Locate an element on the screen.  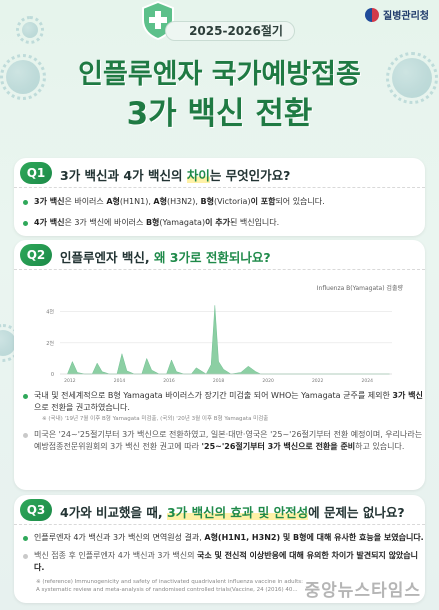
kdca-logo-icon is located at coordinates (372, 14).